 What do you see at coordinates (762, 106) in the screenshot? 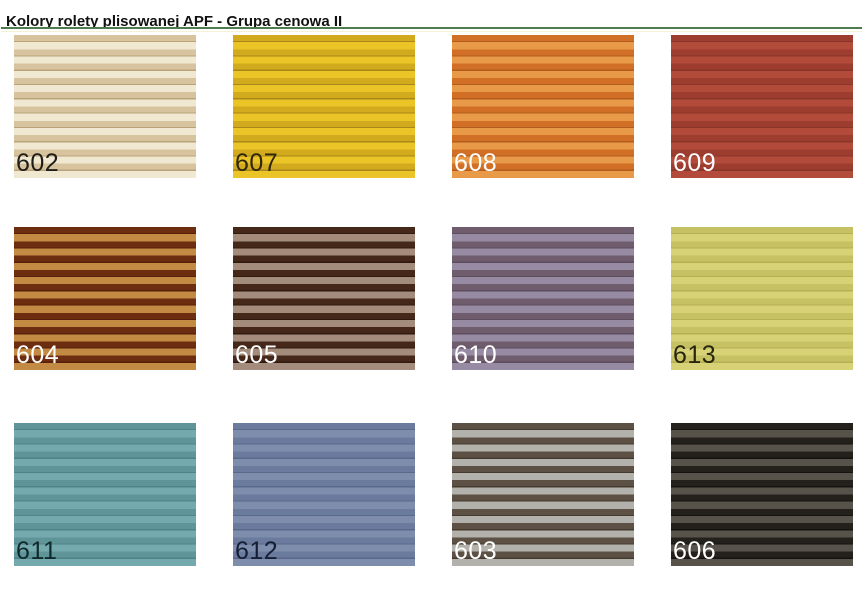
I see `color-swatch-609: 609` at bounding box center [762, 106].